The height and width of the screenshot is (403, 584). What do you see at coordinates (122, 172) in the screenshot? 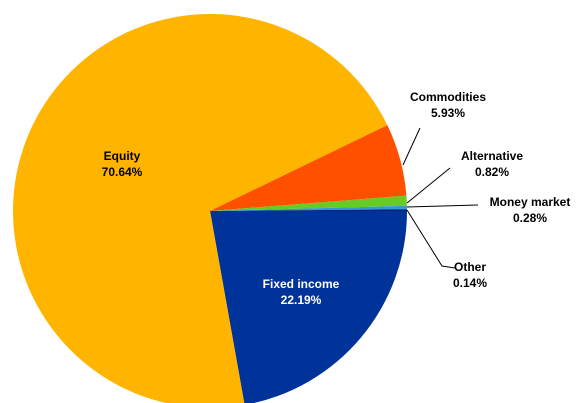
I see `slice-value-label: 70.64%` at bounding box center [122, 172].